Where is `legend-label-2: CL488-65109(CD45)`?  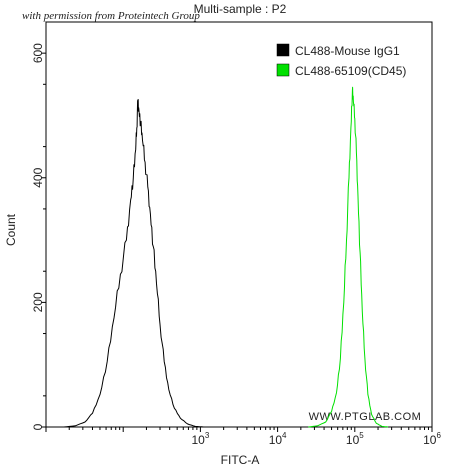 legend-label-2: CL488-65109(CD45) is located at coordinates (350, 71).